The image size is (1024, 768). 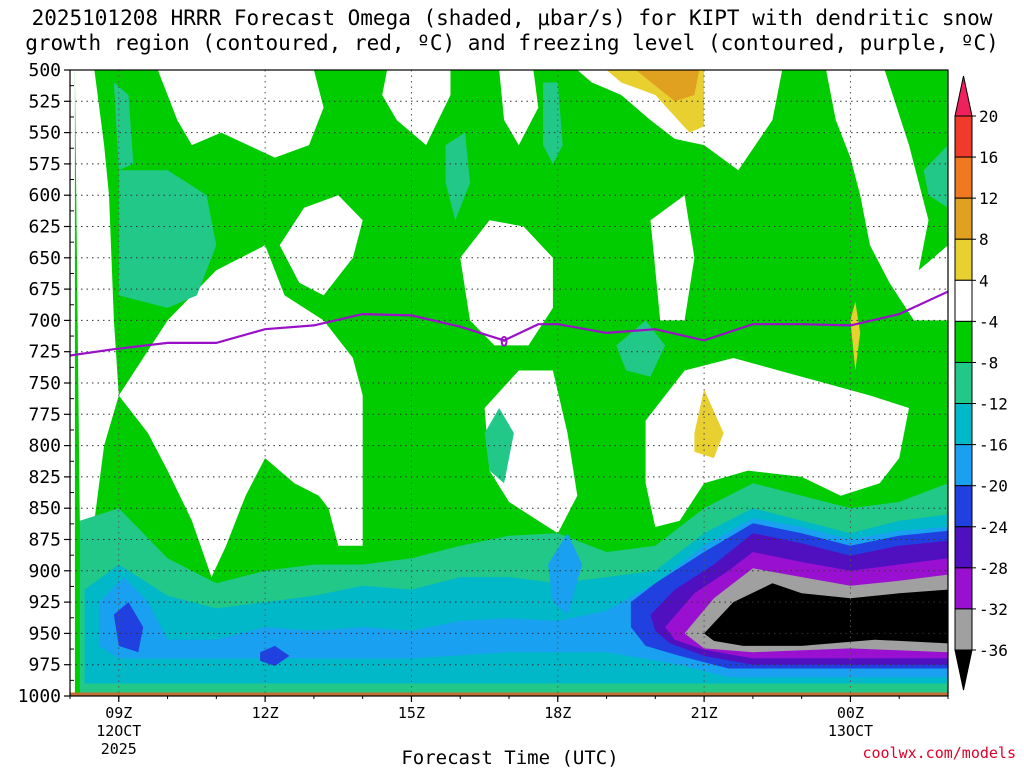 What do you see at coordinates (509, 757) in the screenshot?
I see `x-axis-label: Forecast Time (UTC)` at bounding box center [509, 757].